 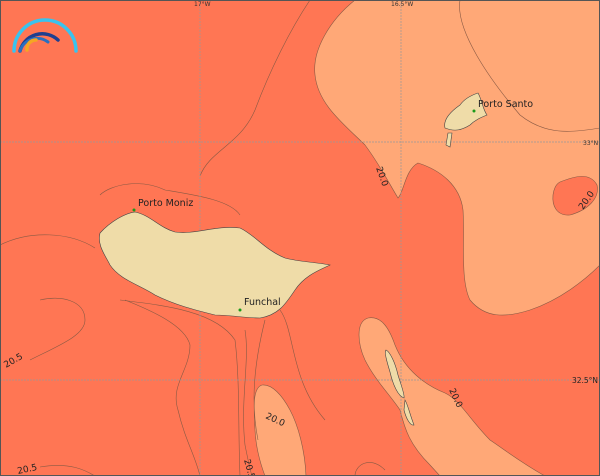 I want to click on city-label-porto-santo: Porto Santo, so click(x=505, y=104).